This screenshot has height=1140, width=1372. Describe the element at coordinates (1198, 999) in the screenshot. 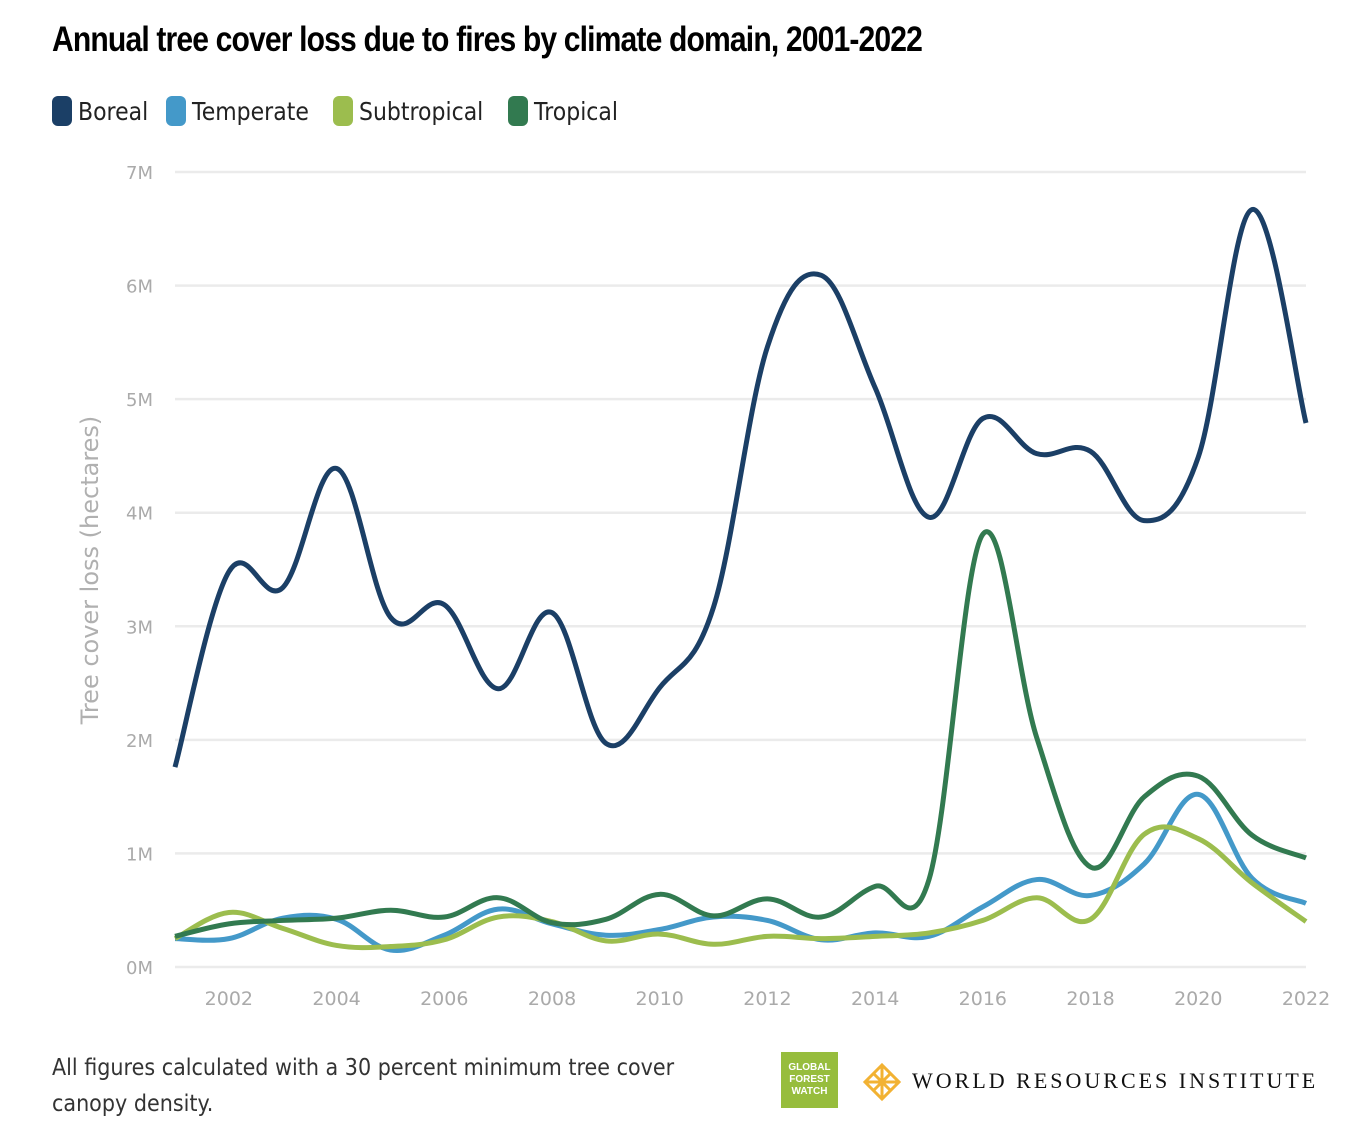

I see `x-tick-label: 2020` at that location.